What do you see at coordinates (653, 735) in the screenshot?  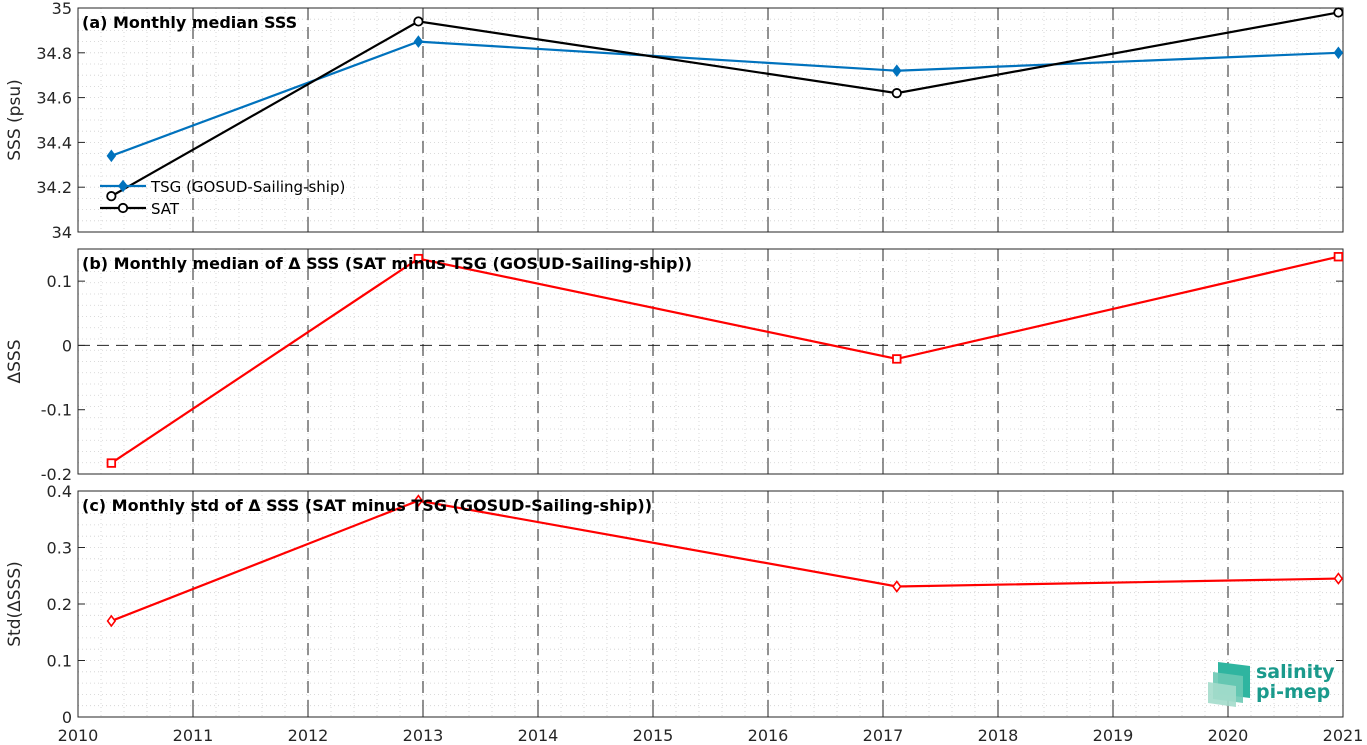 I see `x-tick-label: 2015` at bounding box center [653, 735].